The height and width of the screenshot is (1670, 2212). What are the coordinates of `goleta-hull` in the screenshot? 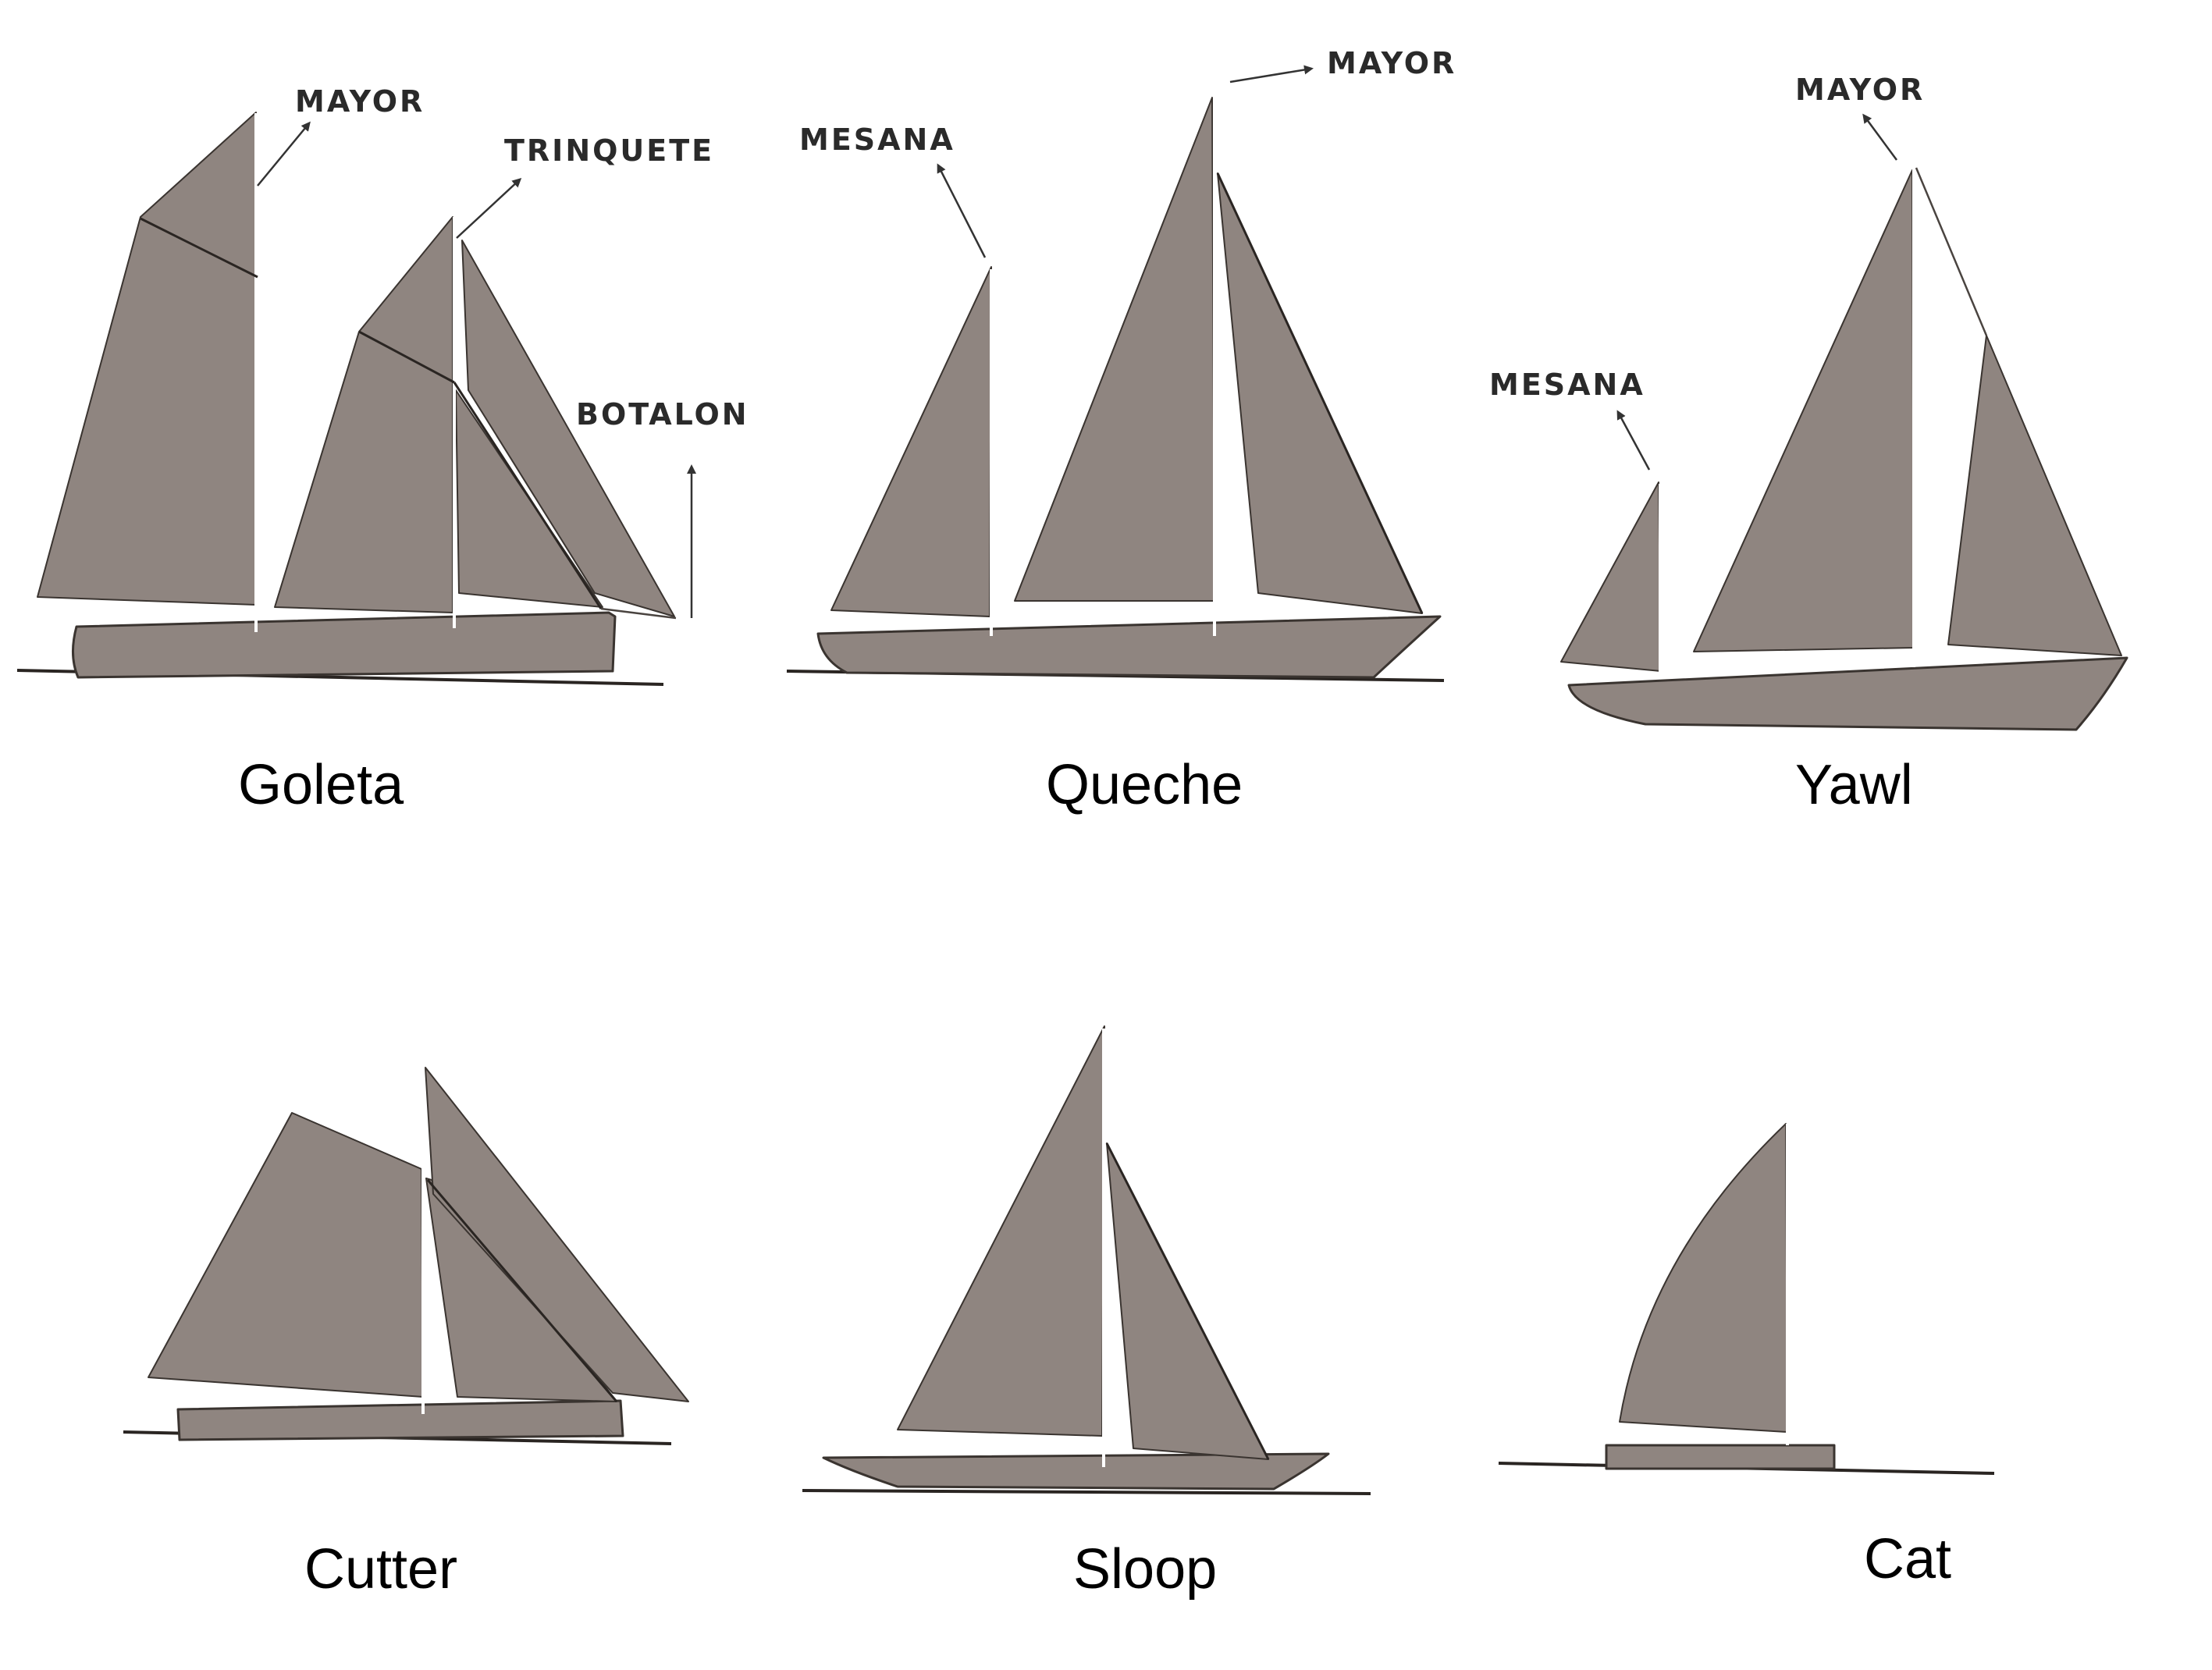 It's located at (344, 645).